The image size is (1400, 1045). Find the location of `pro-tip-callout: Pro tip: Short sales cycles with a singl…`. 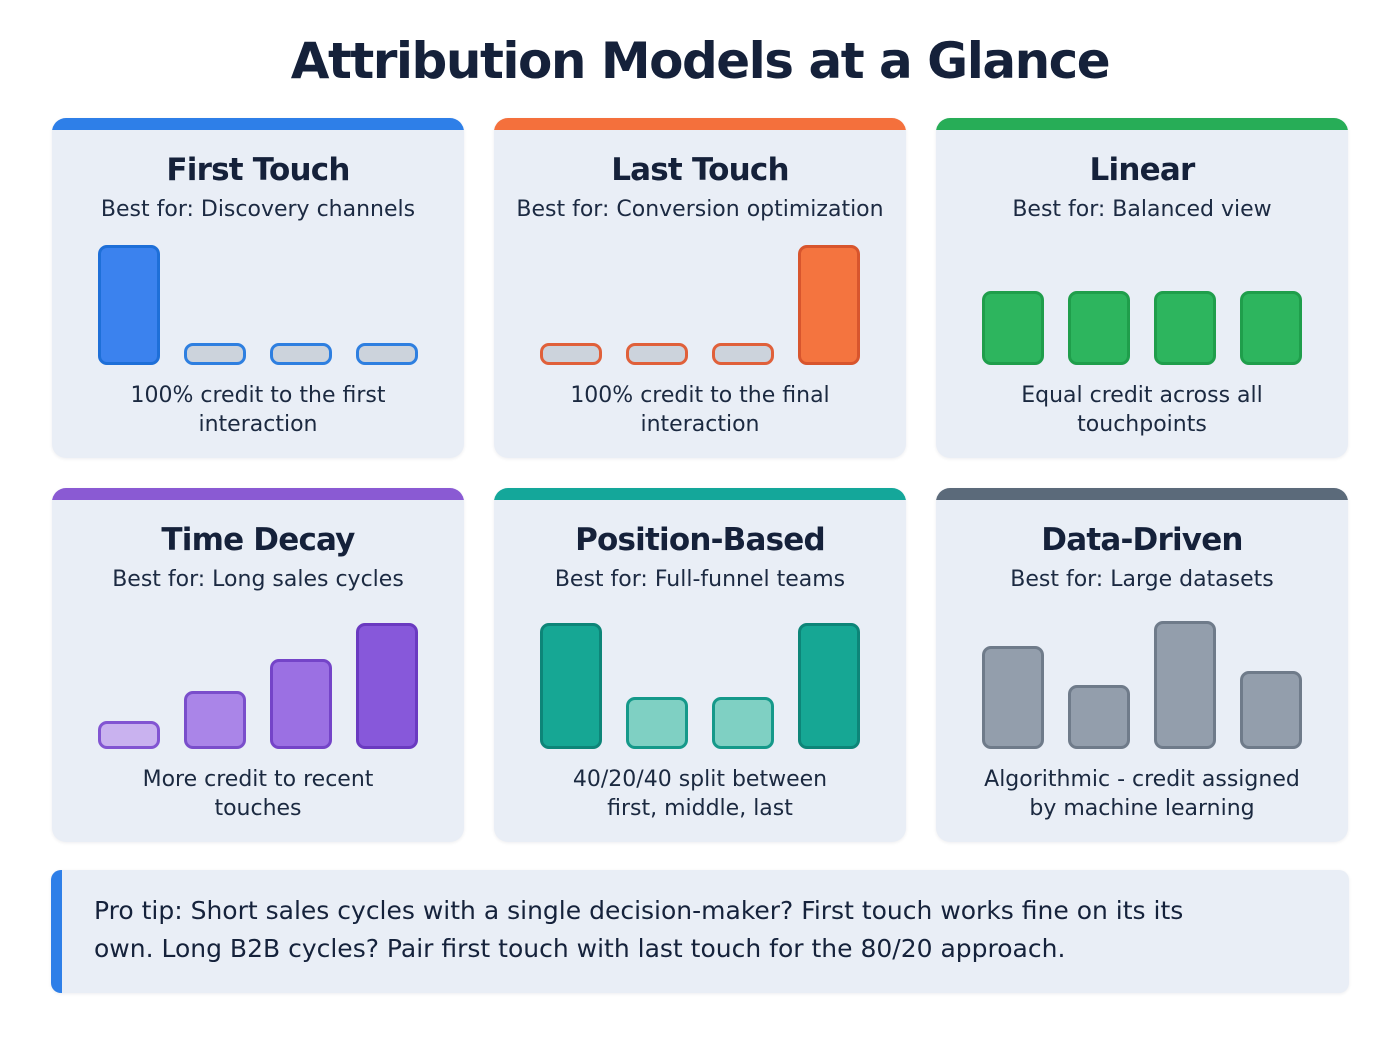

pro-tip-callout: Pro tip: Short sales cycles with a singl… is located at coordinates (700, 931).